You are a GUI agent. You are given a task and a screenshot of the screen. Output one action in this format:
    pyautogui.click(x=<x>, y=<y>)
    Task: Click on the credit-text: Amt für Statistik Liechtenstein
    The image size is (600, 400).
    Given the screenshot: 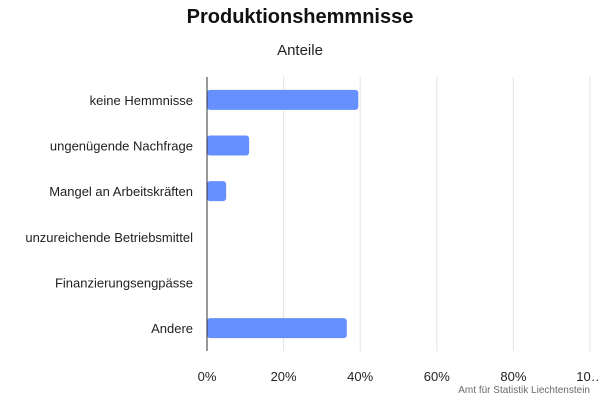 What is the action you would take?
    pyautogui.click(x=524, y=390)
    